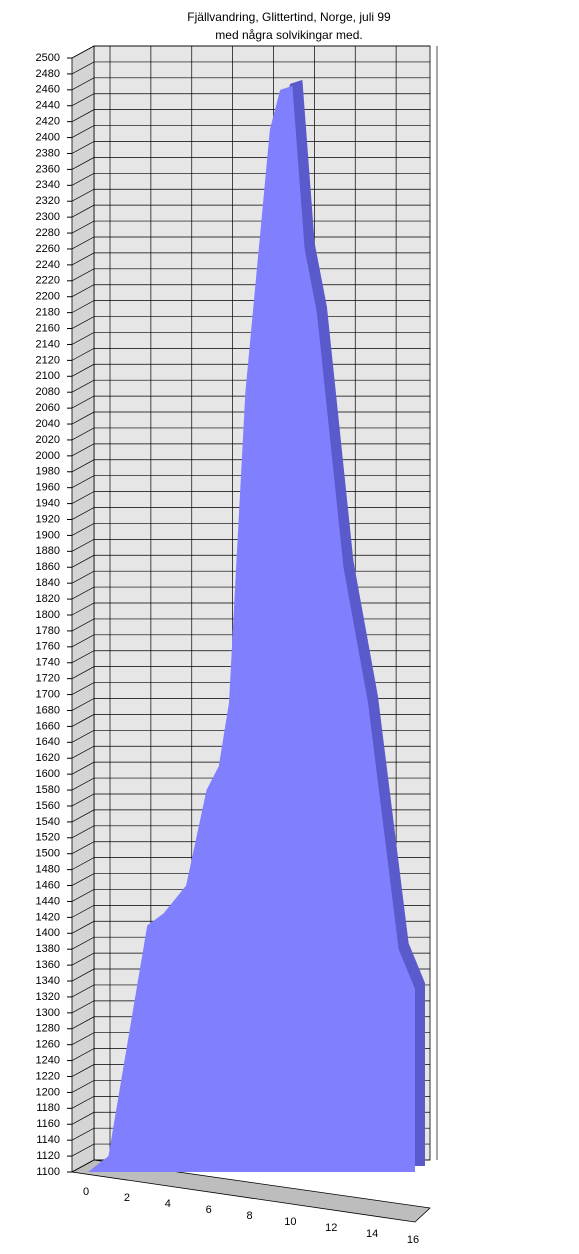 This screenshot has height=1254, width=579. Describe the element at coordinates (48, 74) in the screenshot. I see `y-tick-label: 2480` at that location.